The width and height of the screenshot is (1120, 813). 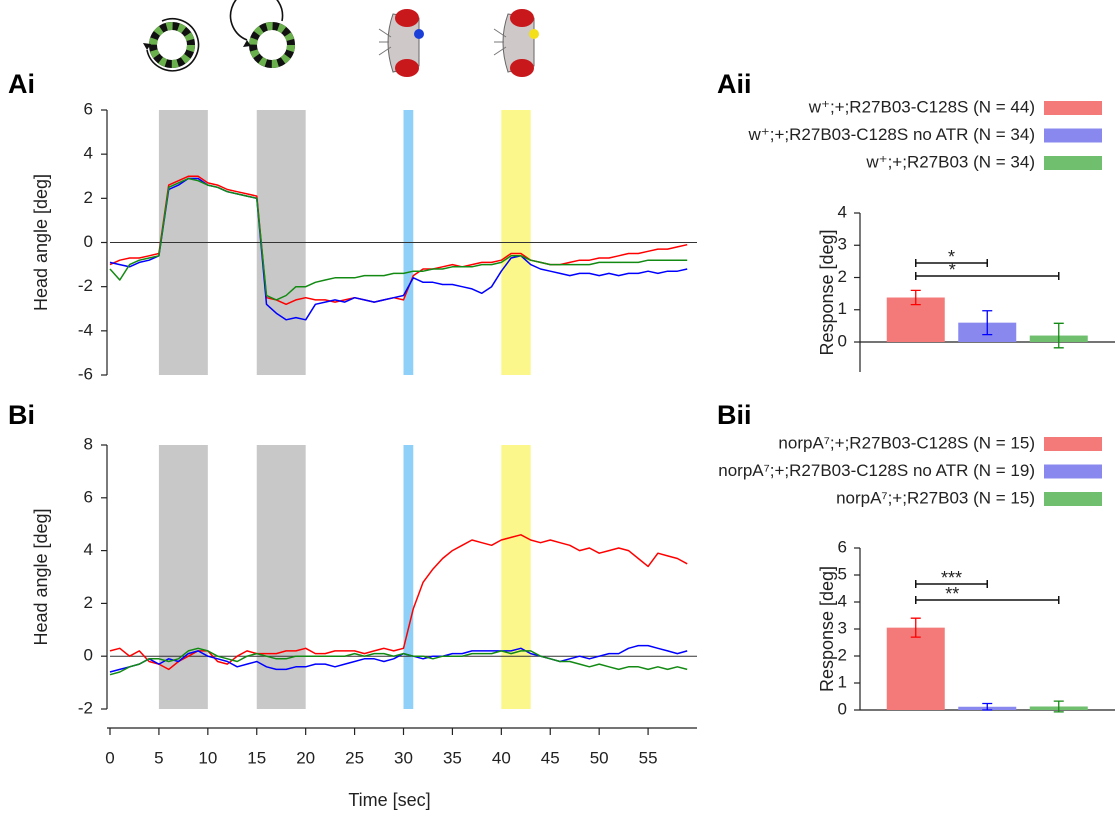 What do you see at coordinates (921, 106) in the screenshot?
I see `legend-label: w⁺;+;R27B03-C128S (N = 44)` at bounding box center [921, 106].